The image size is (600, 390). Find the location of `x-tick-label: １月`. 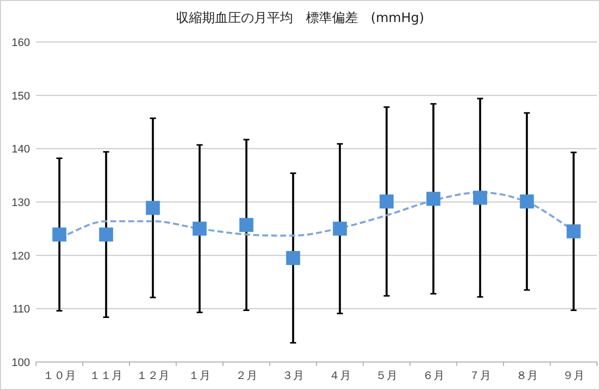

x-tick-label: １月 is located at coordinates (199, 375).